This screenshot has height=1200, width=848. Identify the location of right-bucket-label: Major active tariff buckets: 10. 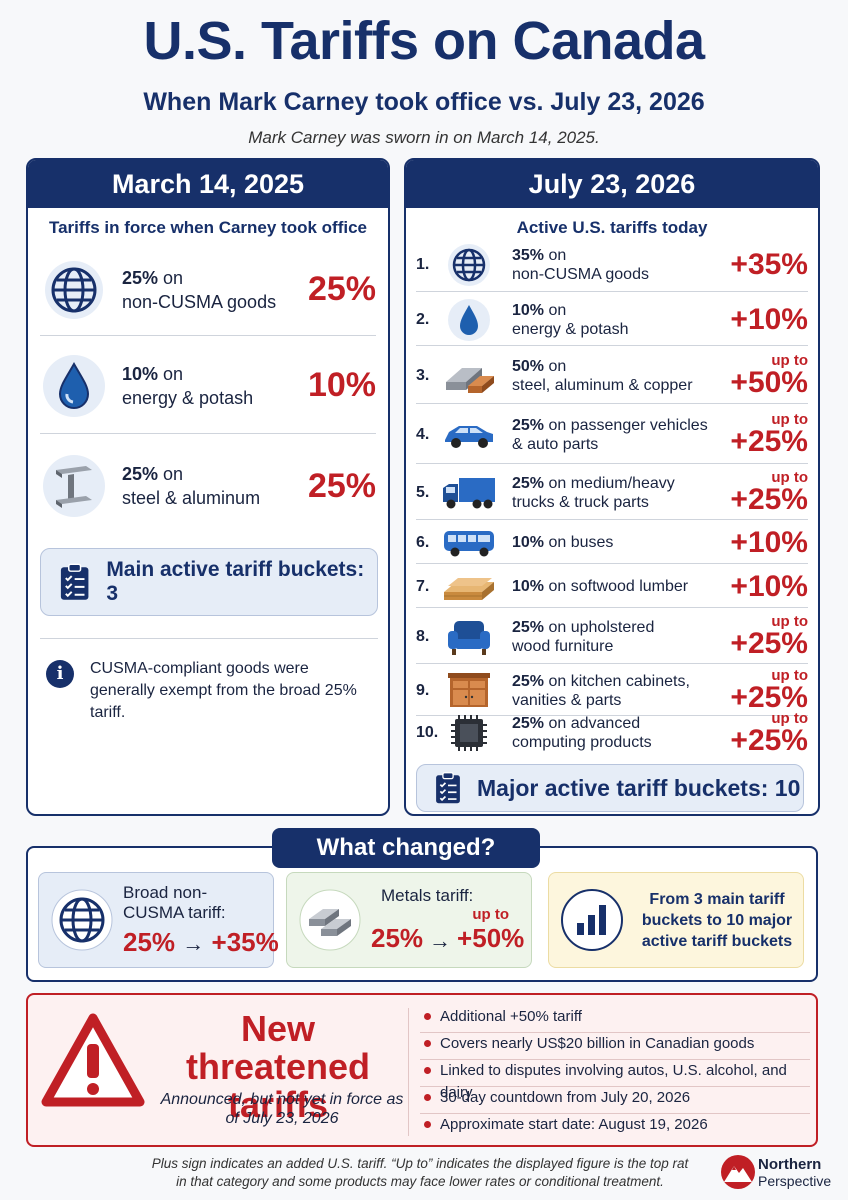
(639, 787).